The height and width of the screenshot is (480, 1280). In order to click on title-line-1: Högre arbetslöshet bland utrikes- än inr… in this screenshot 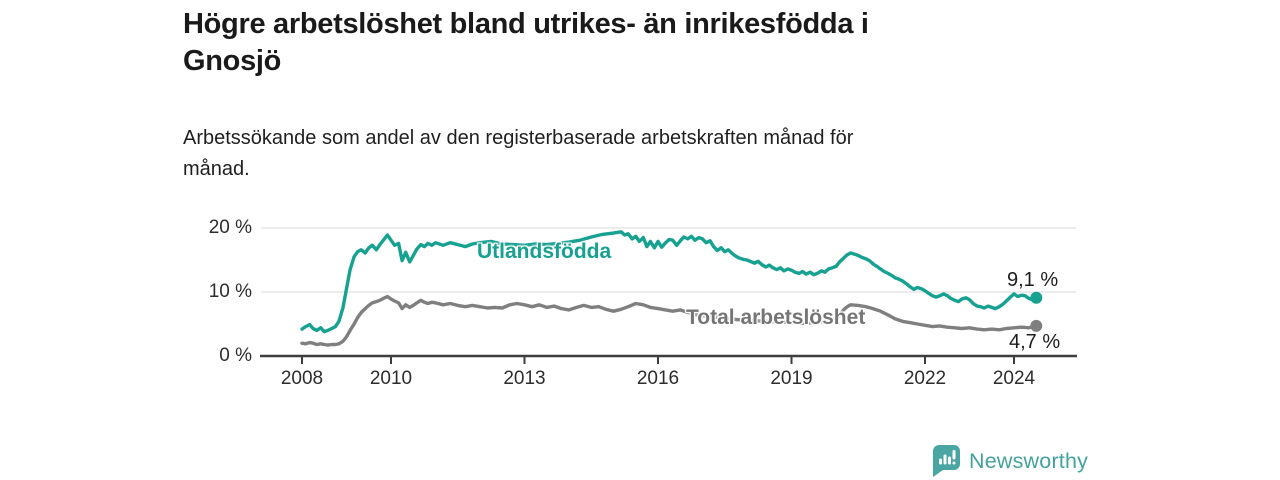, I will do `click(526, 24)`.